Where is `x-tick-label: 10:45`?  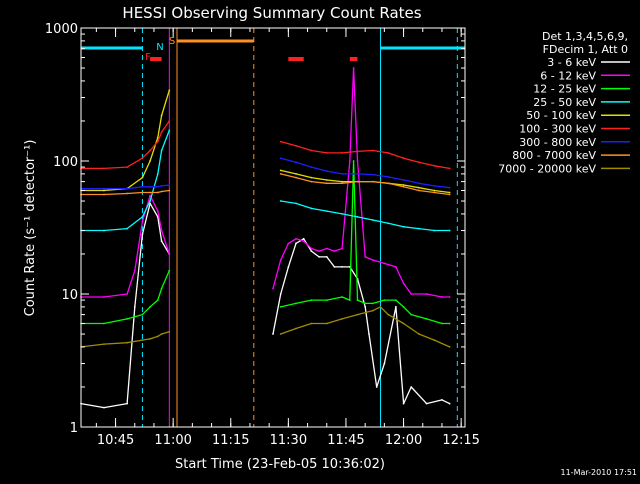
x-tick-label: 10:45 is located at coordinates (115, 440).